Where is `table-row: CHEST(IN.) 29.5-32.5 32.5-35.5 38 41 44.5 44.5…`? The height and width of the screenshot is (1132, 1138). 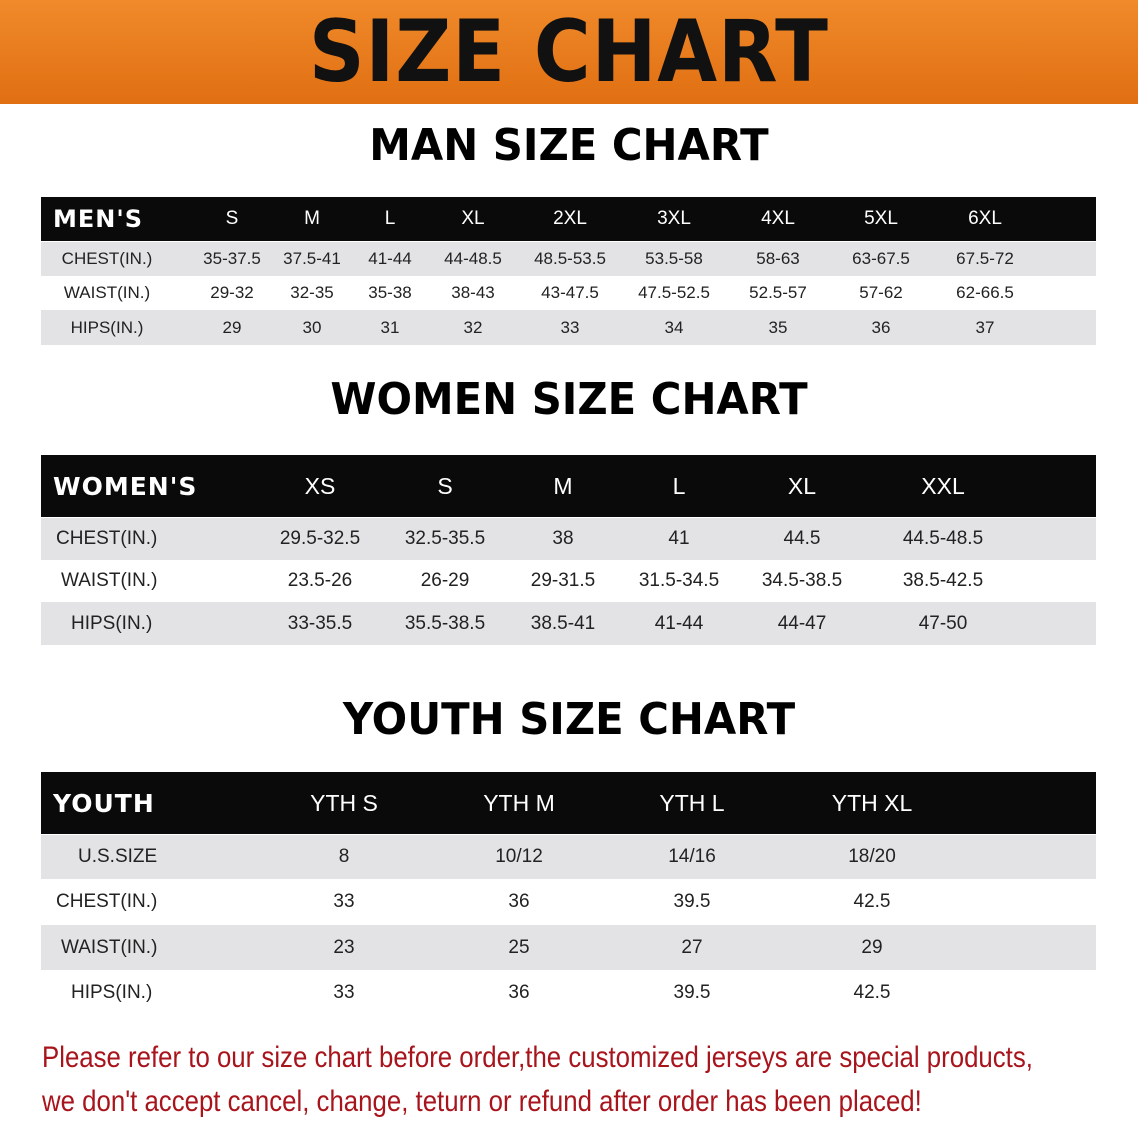 table-row: CHEST(IN.) 29.5-32.5 32.5-35.5 38 41 44.5 44.5… is located at coordinates (568, 539).